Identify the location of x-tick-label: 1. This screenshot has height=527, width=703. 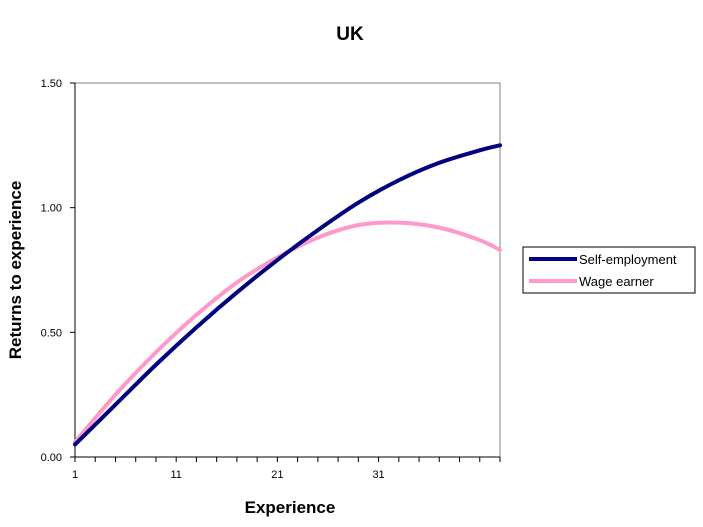
(75, 475).